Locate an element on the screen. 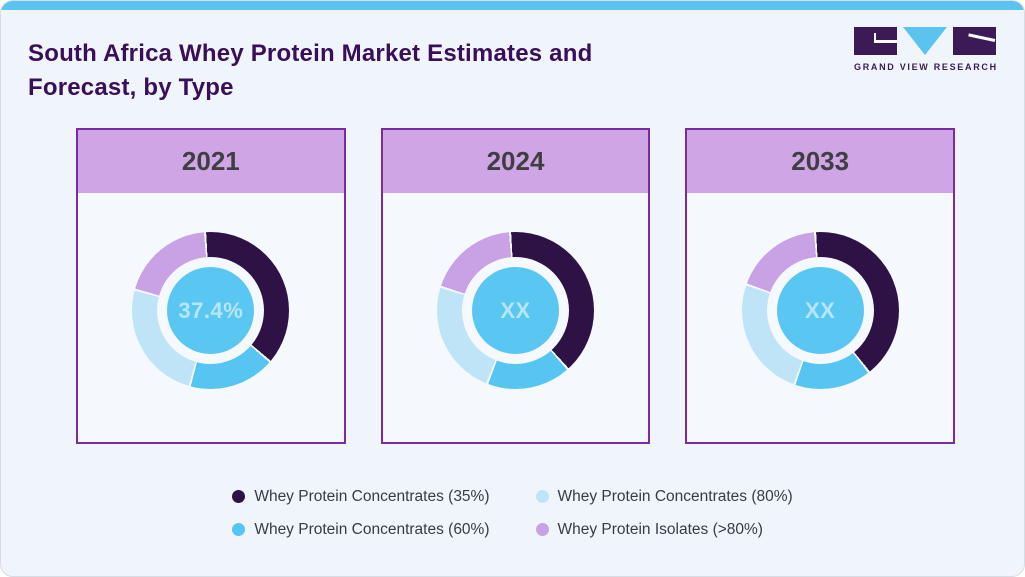 This screenshot has width=1025, height=577. legend-item-concentrates-35: Whey Protein Concentrates (35%) is located at coordinates (361, 496).